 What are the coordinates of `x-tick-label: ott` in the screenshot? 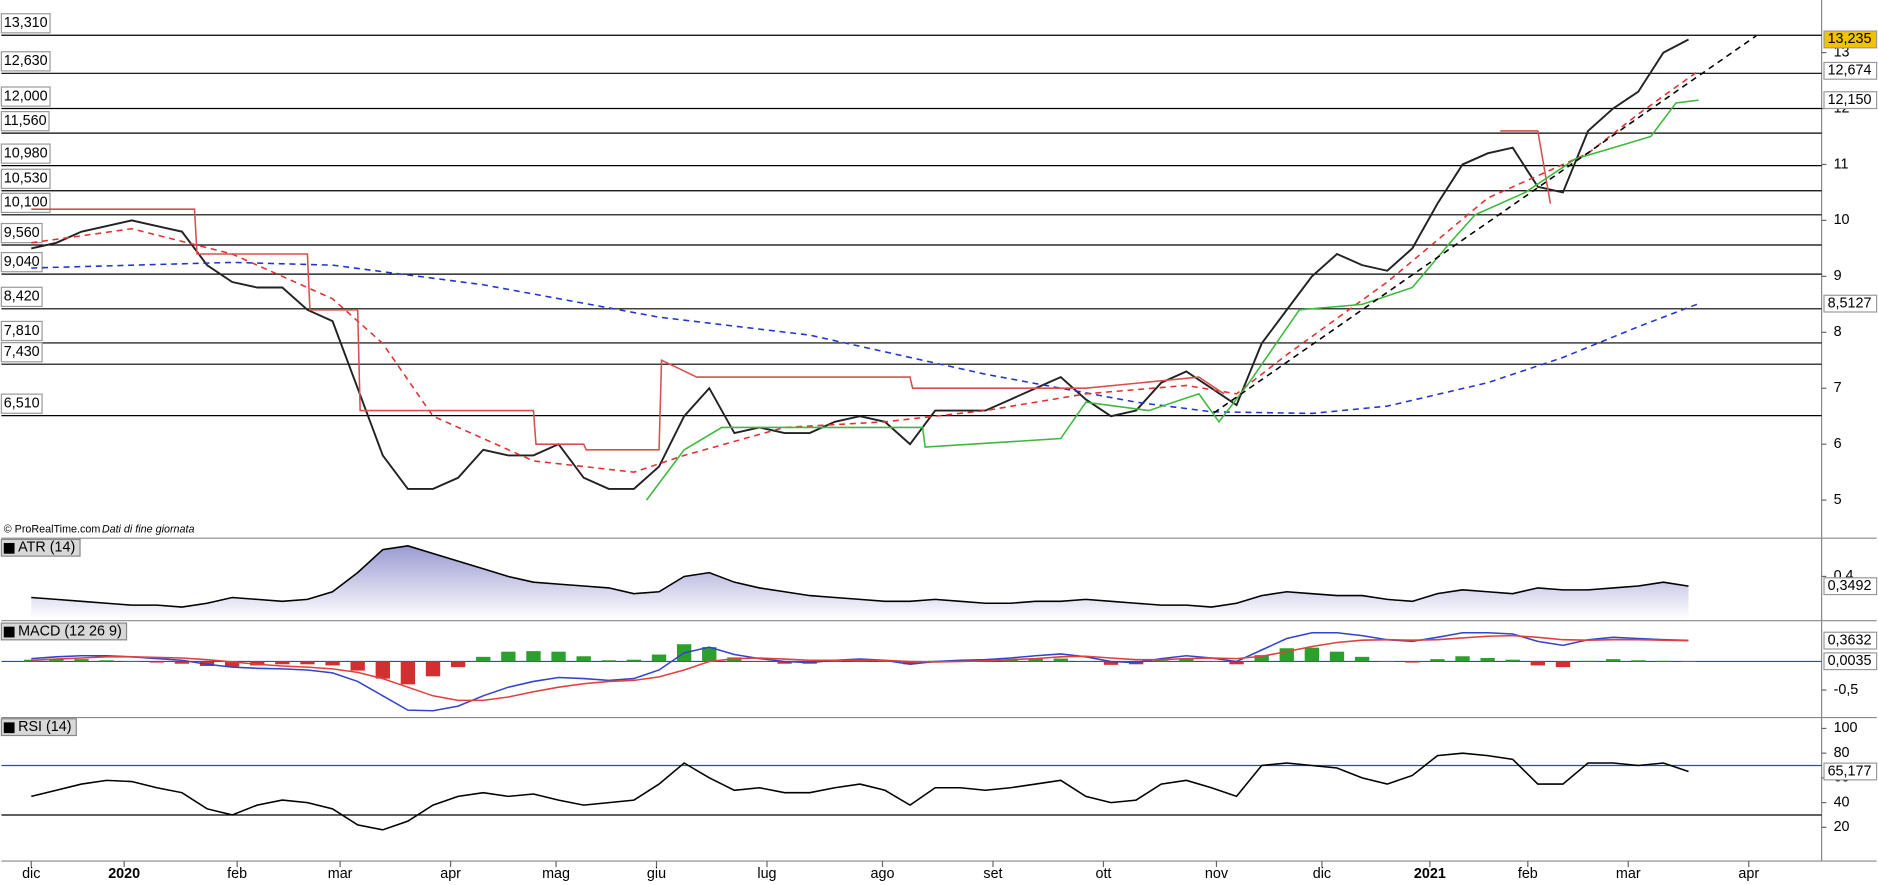 It's located at (1103, 874).